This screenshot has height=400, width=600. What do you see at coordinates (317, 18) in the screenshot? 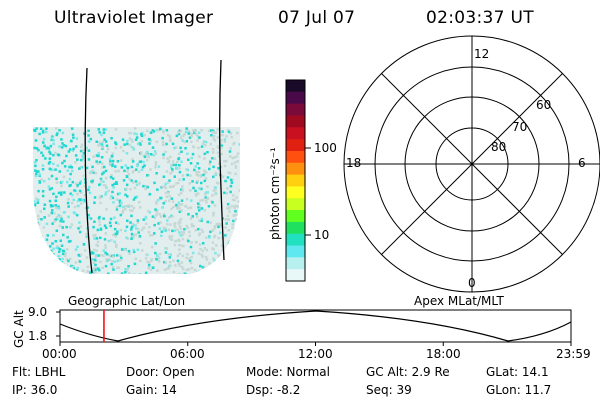
I see `date-label: 07 Jul 07` at bounding box center [317, 18].